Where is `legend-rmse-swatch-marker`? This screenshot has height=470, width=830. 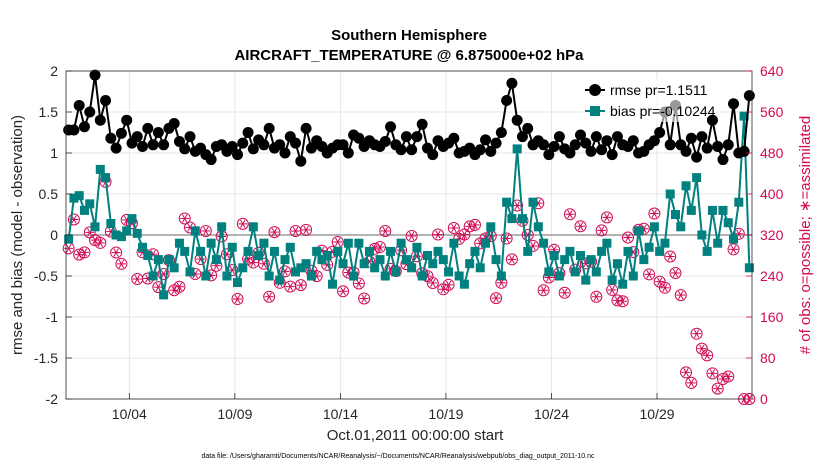 legend-rmse-swatch-marker is located at coordinates (595, 90).